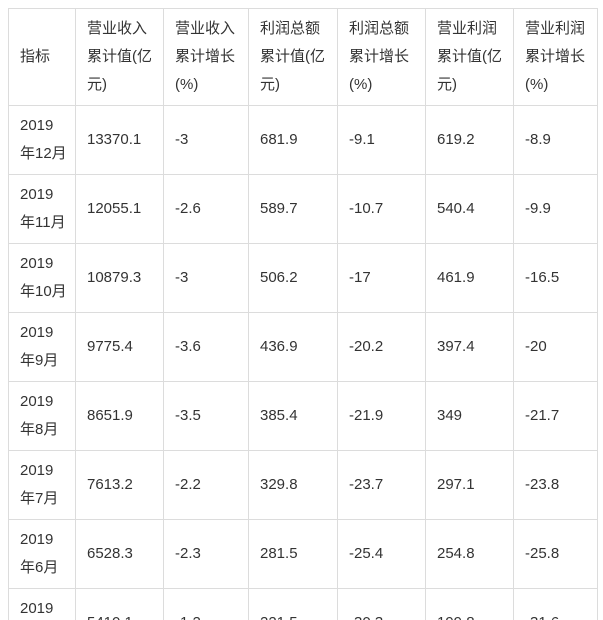  What do you see at coordinates (206, 209) in the screenshot?
I see `data-cell: -2.6` at bounding box center [206, 209].